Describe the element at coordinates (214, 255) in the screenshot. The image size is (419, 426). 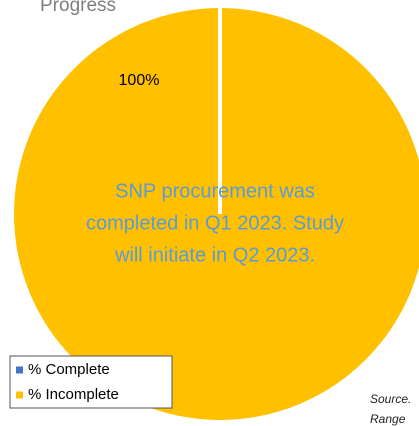
I see `annotation-line: will initiate in Q2 2023.` at that location.